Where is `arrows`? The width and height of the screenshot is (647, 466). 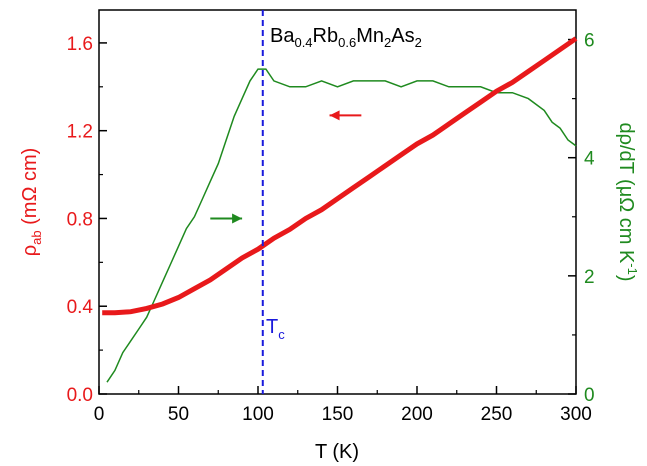 arrows is located at coordinates (285, 166).